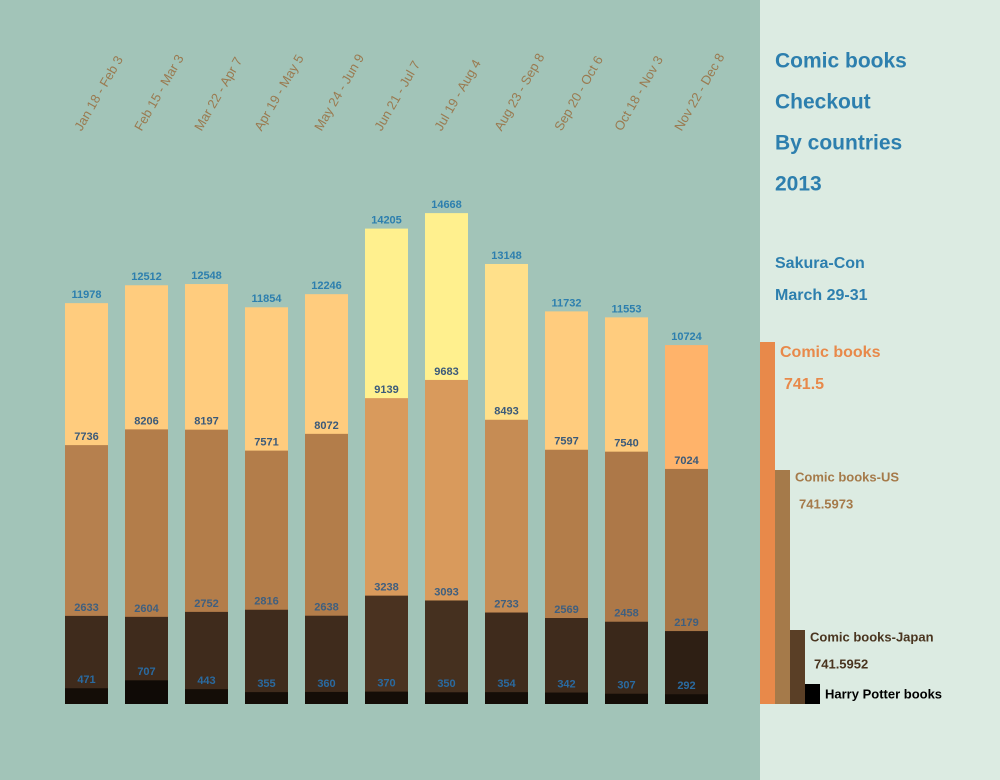 This screenshot has width=1000, height=780. I want to click on value-label: 2752, so click(206, 604).